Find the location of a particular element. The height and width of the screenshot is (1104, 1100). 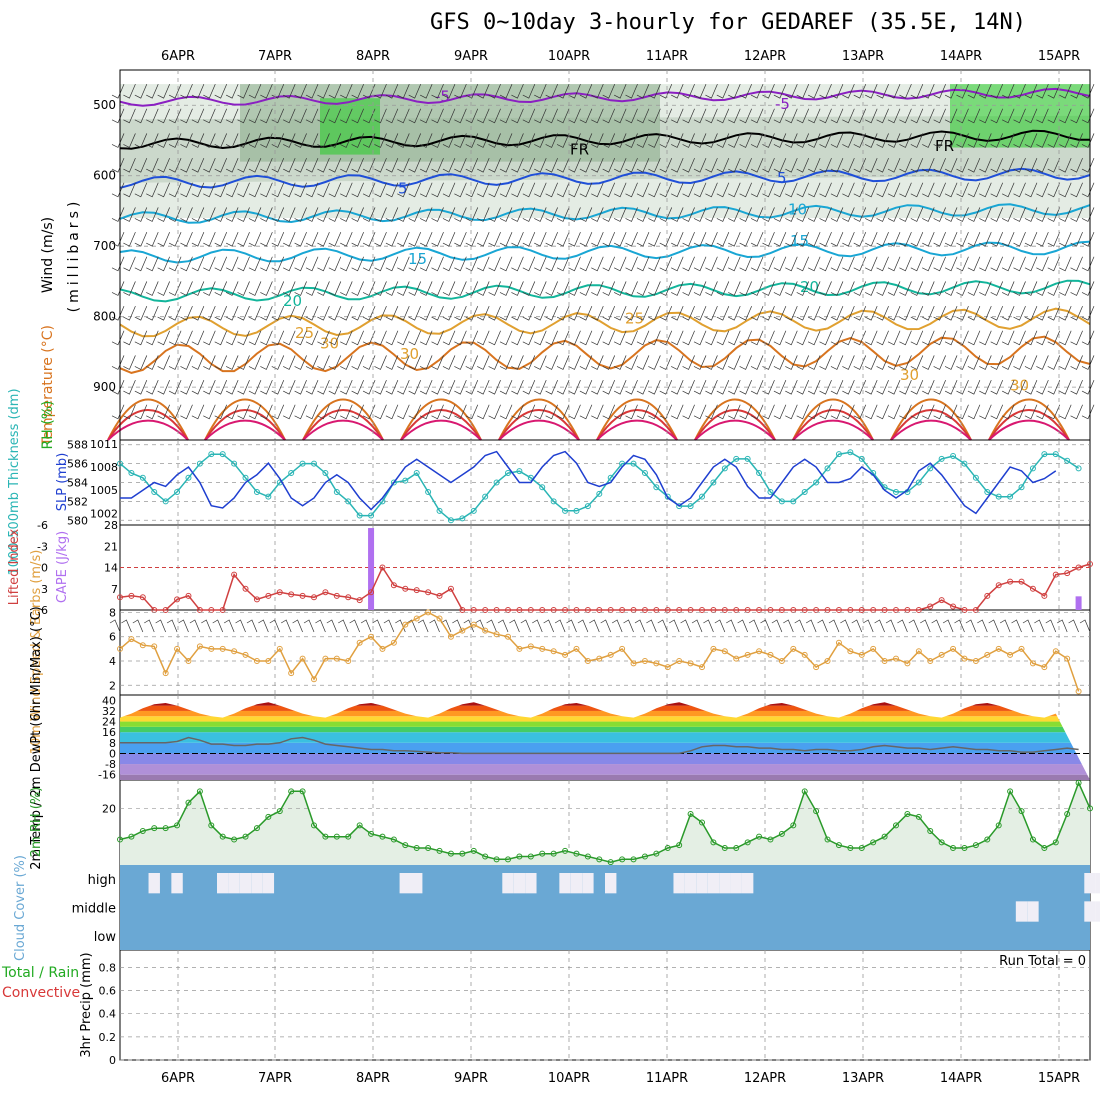

date-label-top: 6APR is located at coordinates (178, 56).